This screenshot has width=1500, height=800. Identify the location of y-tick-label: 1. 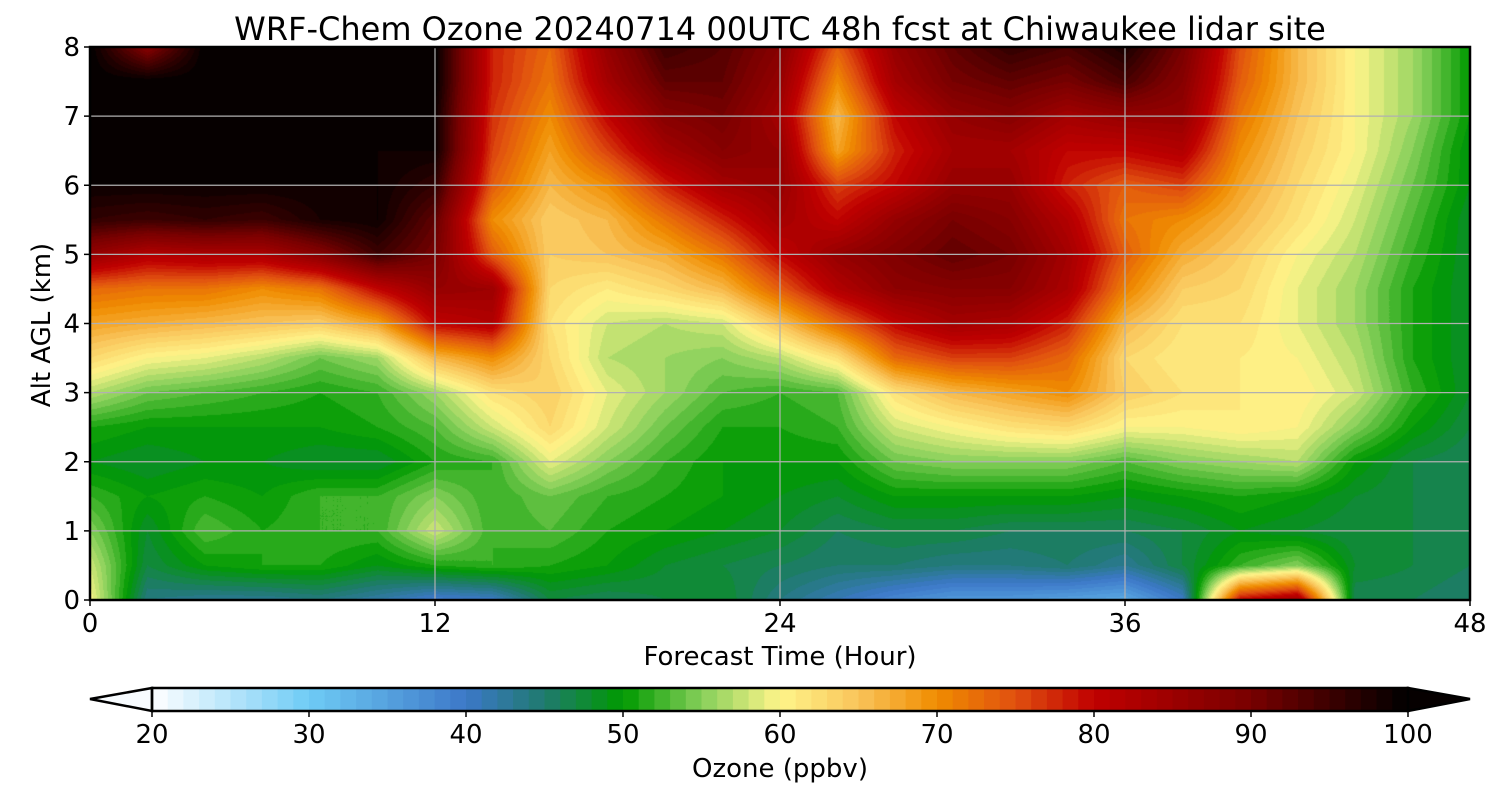
(71, 532).